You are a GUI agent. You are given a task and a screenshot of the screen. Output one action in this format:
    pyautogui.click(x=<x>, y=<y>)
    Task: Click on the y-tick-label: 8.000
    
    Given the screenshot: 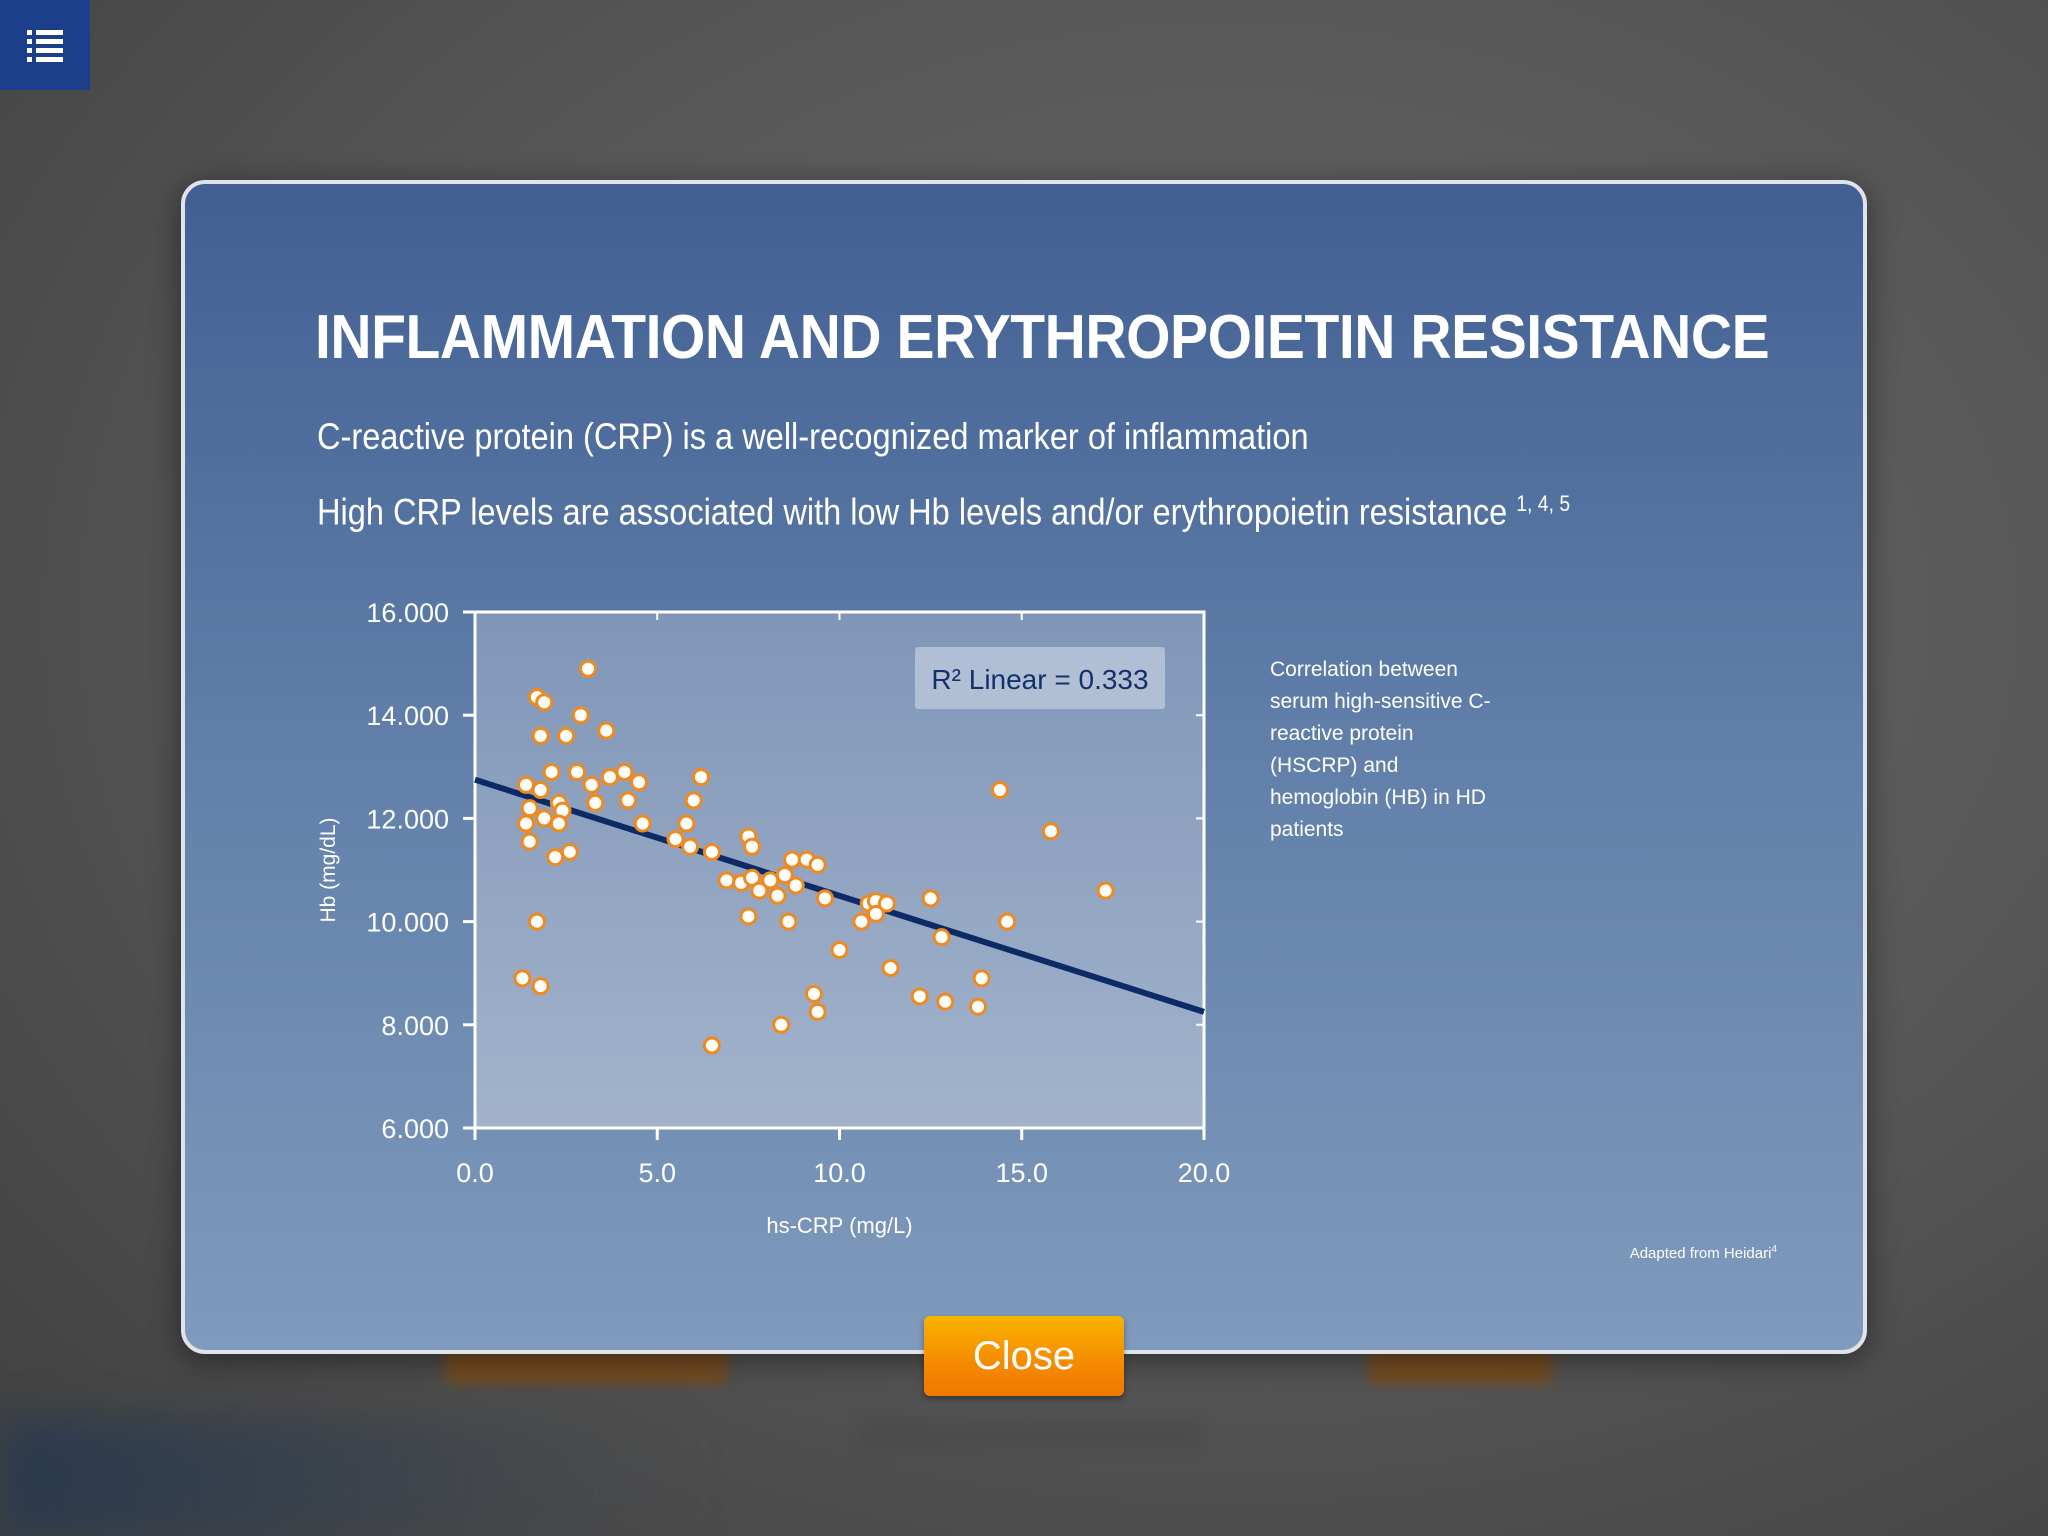 What is the action you would take?
    pyautogui.click(x=415, y=1026)
    